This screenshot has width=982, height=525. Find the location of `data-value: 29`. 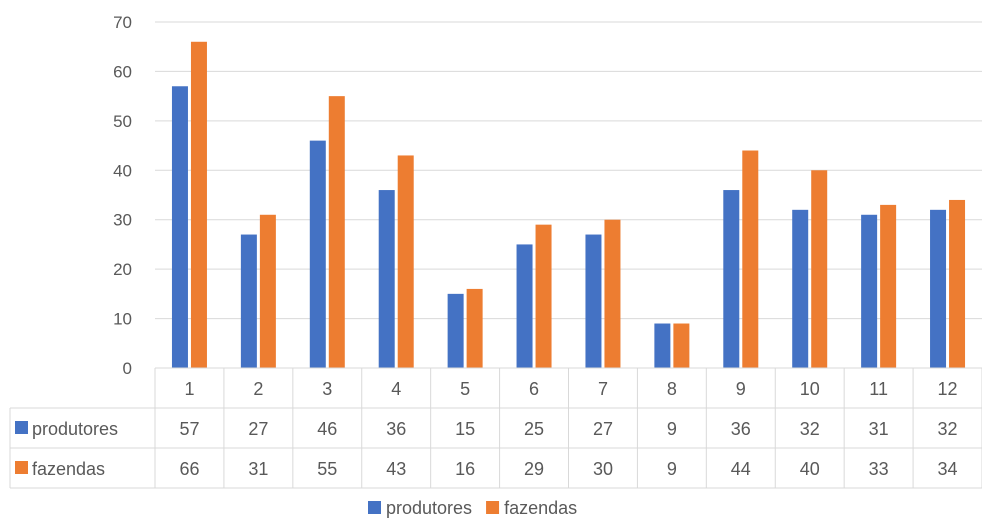

data-value: 29 is located at coordinates (534, 469).